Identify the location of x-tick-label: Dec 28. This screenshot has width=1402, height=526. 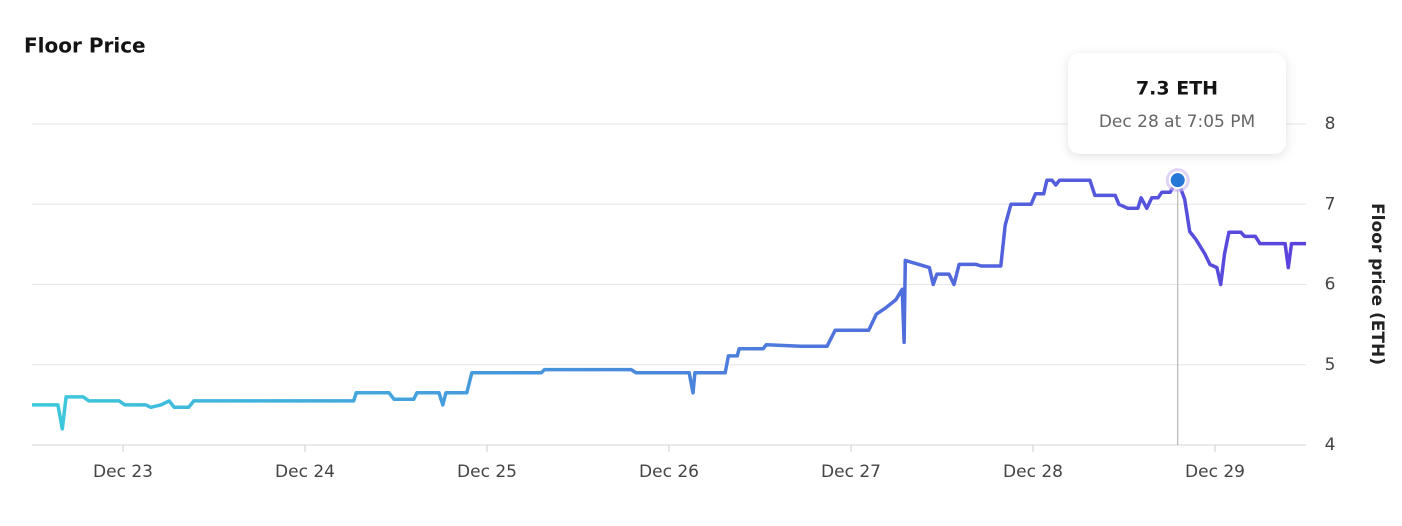
(1033, 472).